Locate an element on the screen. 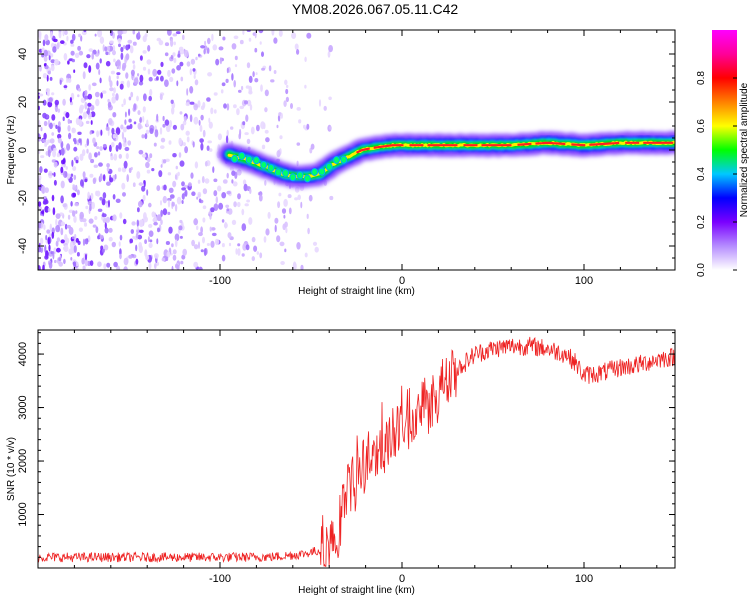  y-tick-label: 1000 is located at coordinates (23, 514).